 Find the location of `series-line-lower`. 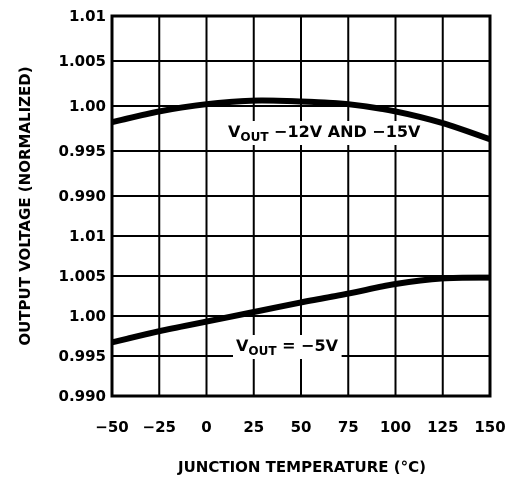

series-line-lower is located at coordinates (301, 310).